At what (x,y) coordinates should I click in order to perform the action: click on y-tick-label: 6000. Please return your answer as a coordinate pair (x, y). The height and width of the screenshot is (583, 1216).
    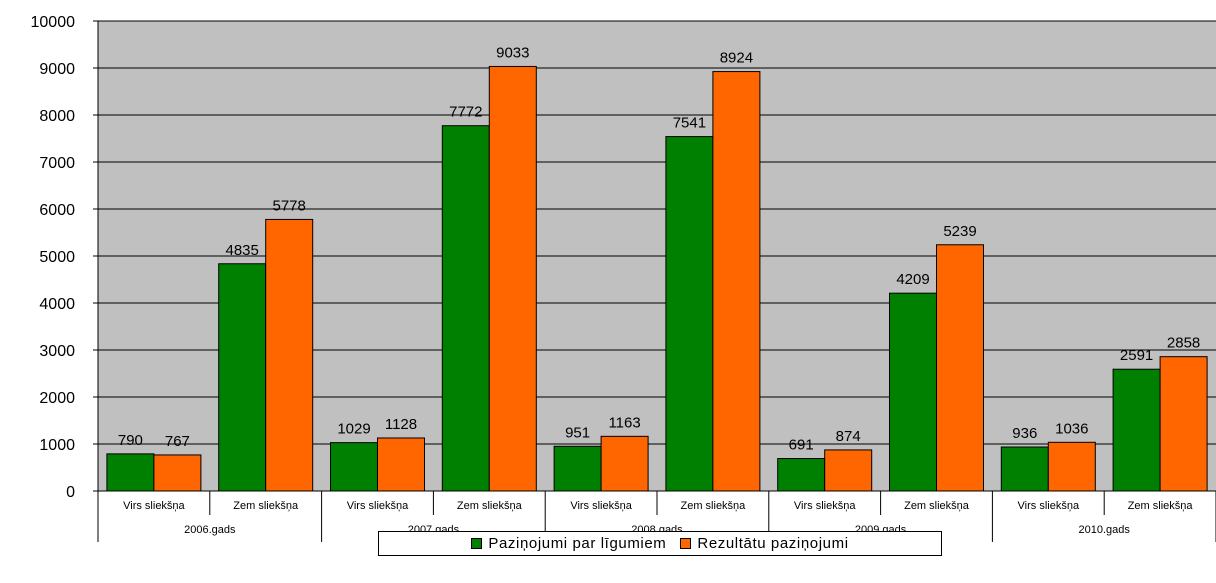
    Looking at the image, I should click on (57, 210).